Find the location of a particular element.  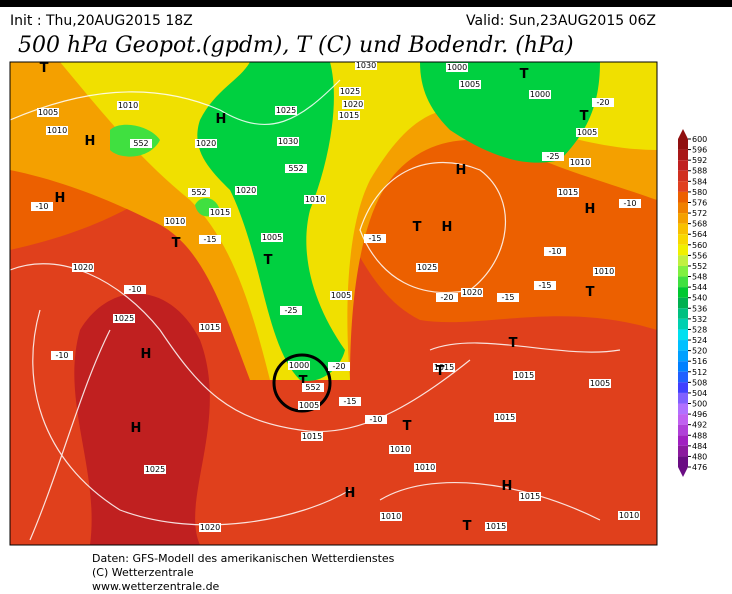

colorbar-label: 512 is located at coordinates (699, 372).